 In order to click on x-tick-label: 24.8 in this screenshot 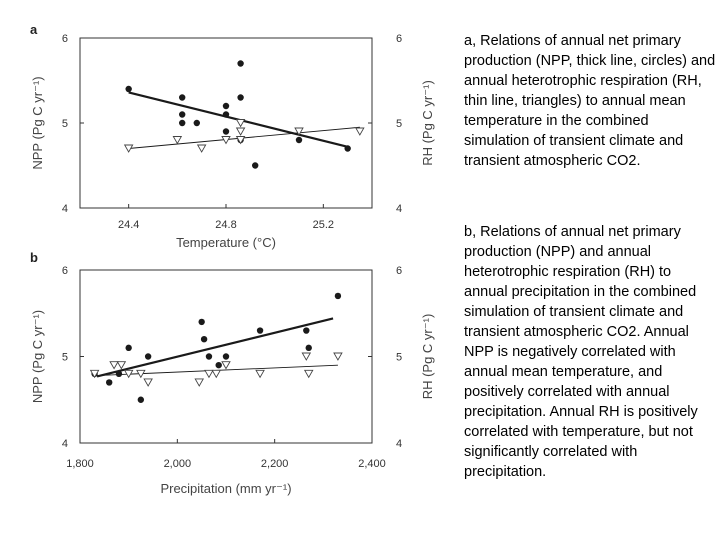, I will do `click(225, 225)`.